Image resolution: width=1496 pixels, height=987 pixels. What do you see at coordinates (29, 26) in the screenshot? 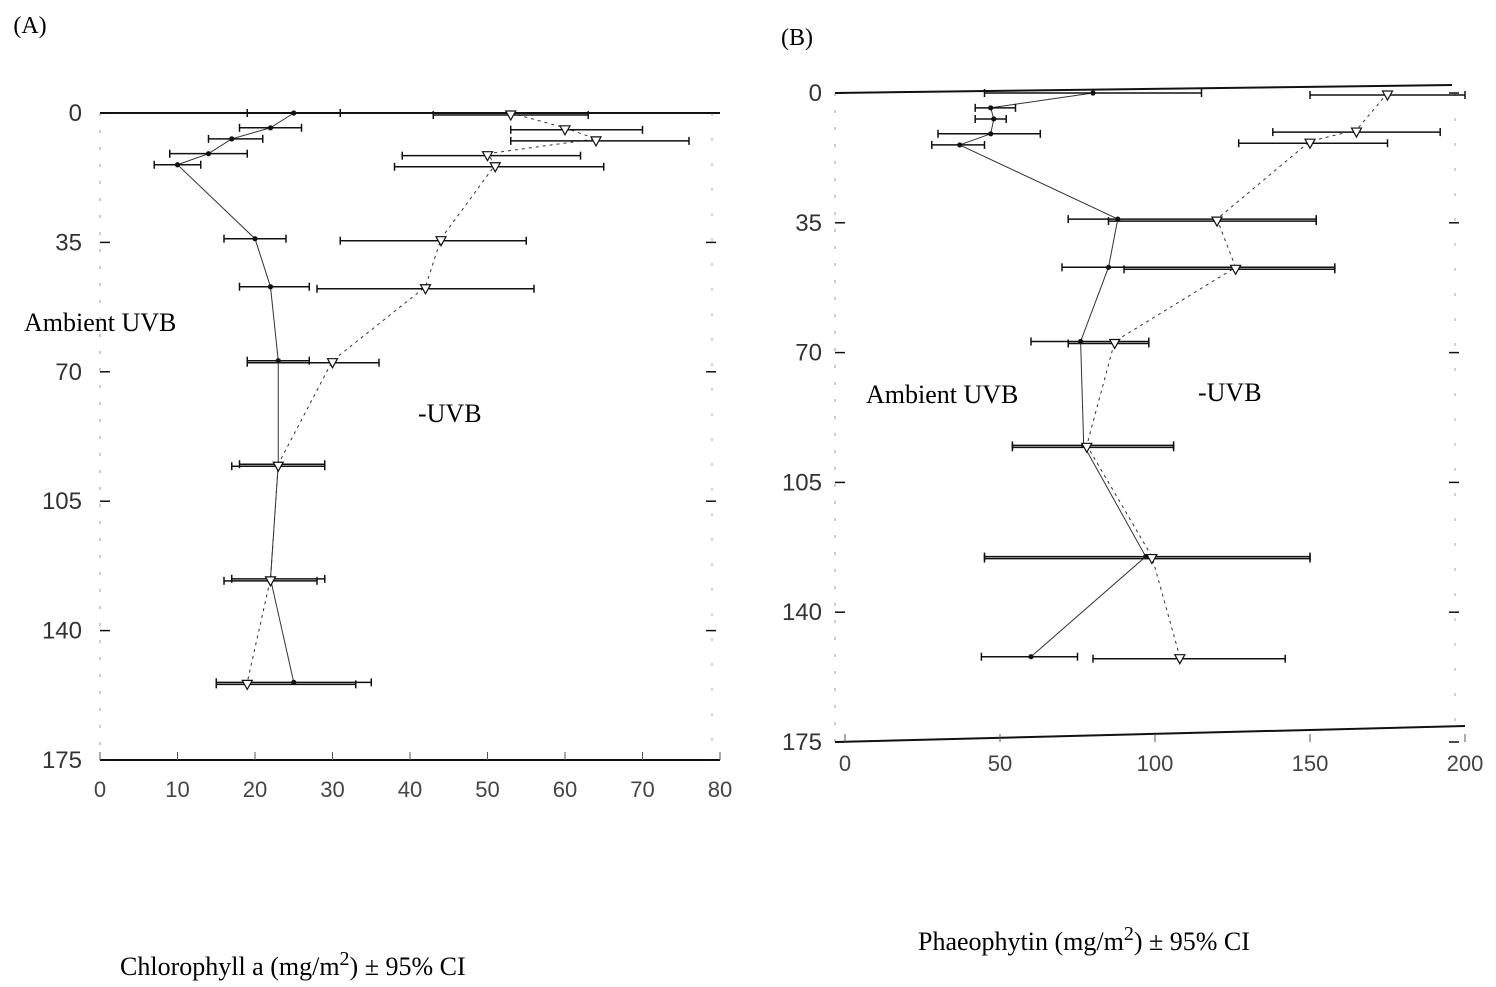
I see `panel-label: (A)` at bounding box center [29, 26].